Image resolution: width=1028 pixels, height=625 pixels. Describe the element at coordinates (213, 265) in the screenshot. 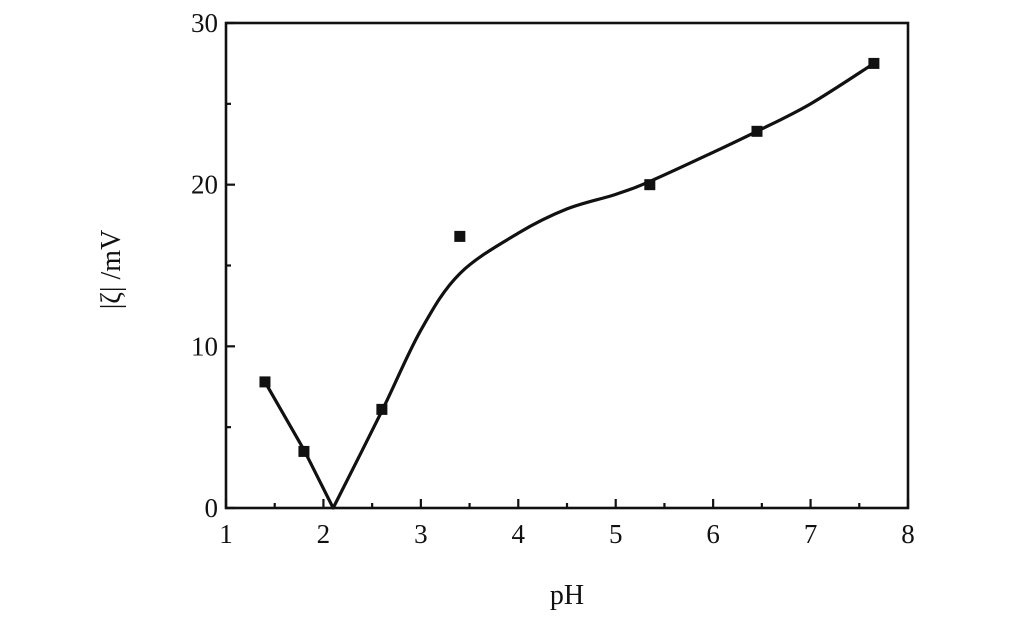

I see `y-axis-ticks: 0 10 20 30` at that location.